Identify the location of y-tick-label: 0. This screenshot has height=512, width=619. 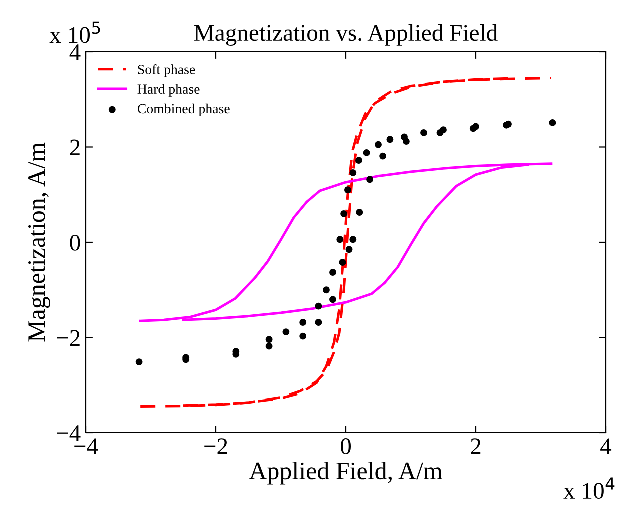
(75, 242).